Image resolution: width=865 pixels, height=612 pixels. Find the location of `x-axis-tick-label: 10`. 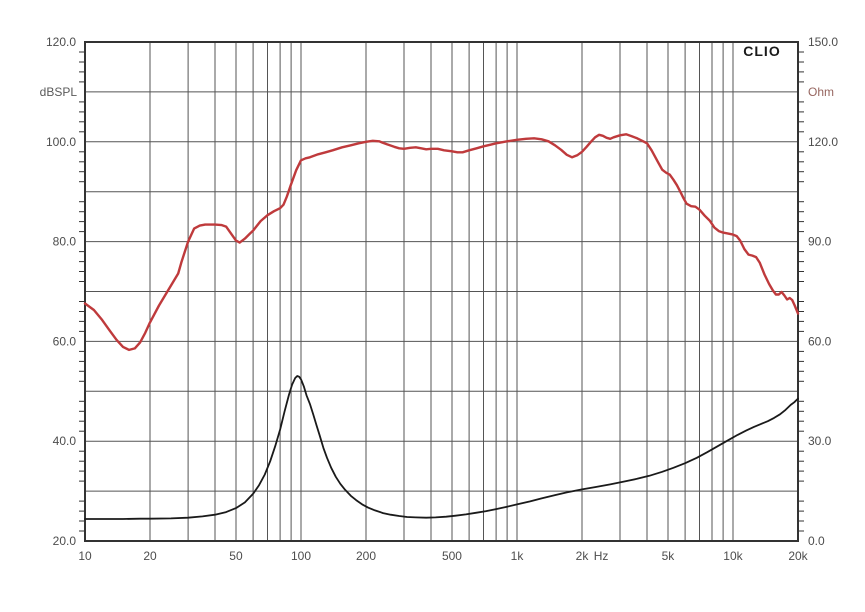

x-axis-tick-label: 10 is located at coordinates (85, 556).